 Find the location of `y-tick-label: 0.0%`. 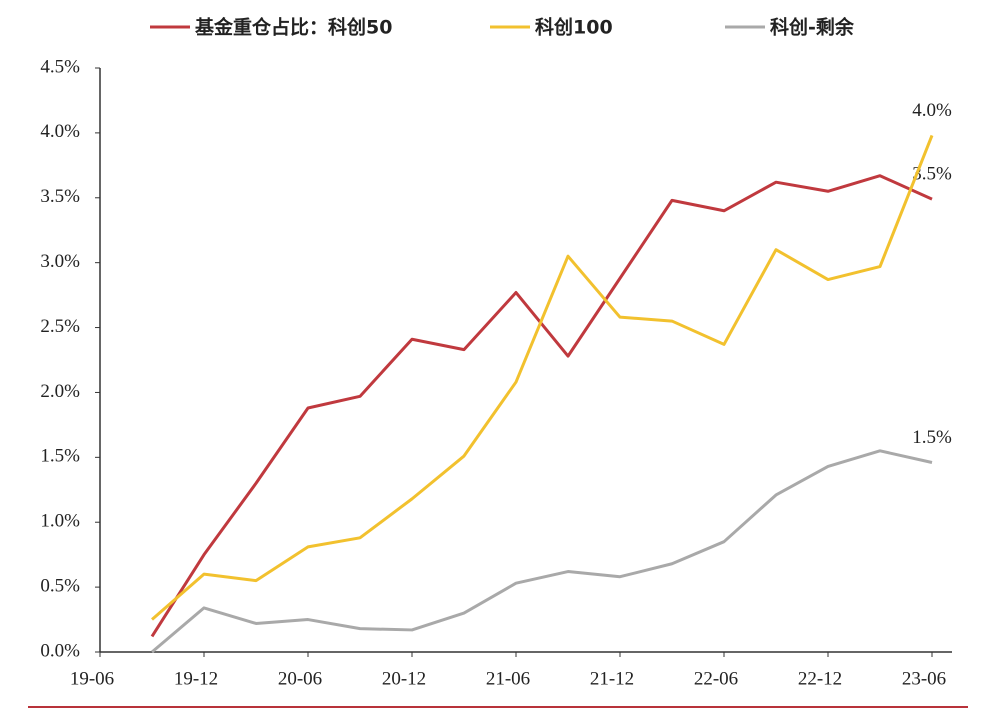

y-tick-label: 0.0% is located at coordinates (60, 650).